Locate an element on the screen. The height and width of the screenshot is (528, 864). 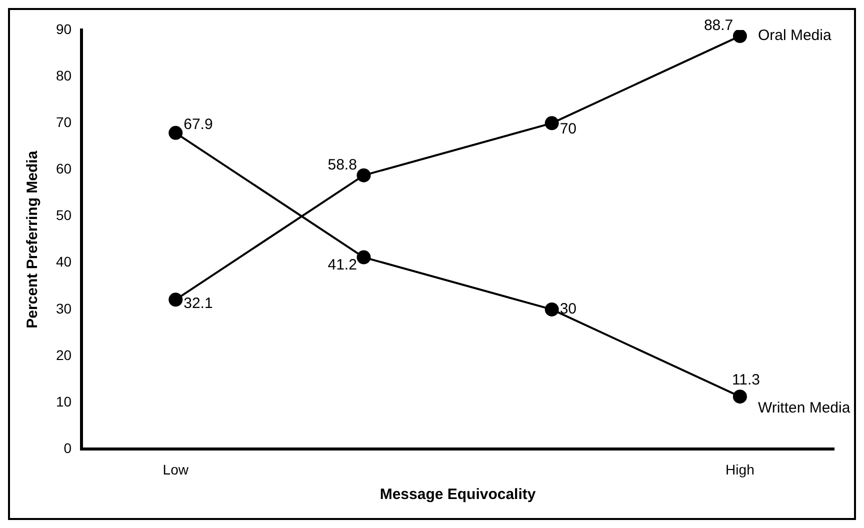
data-label: 70 is located at coordinates (568, 129).